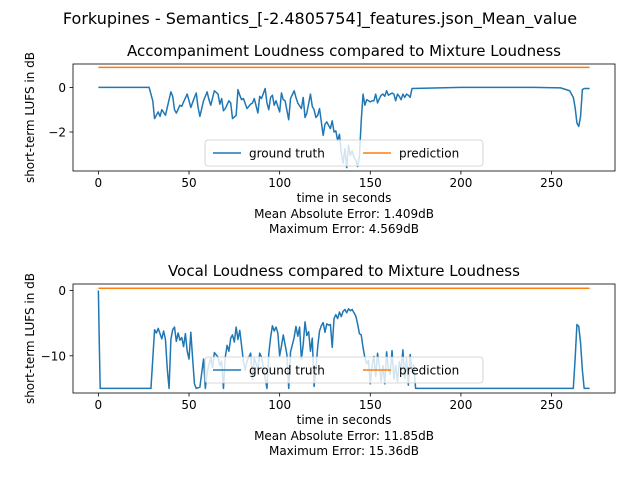  Describe the element at coordinates (53, 356) in the screenshot. I see `y-tick-label: −10` at that location.